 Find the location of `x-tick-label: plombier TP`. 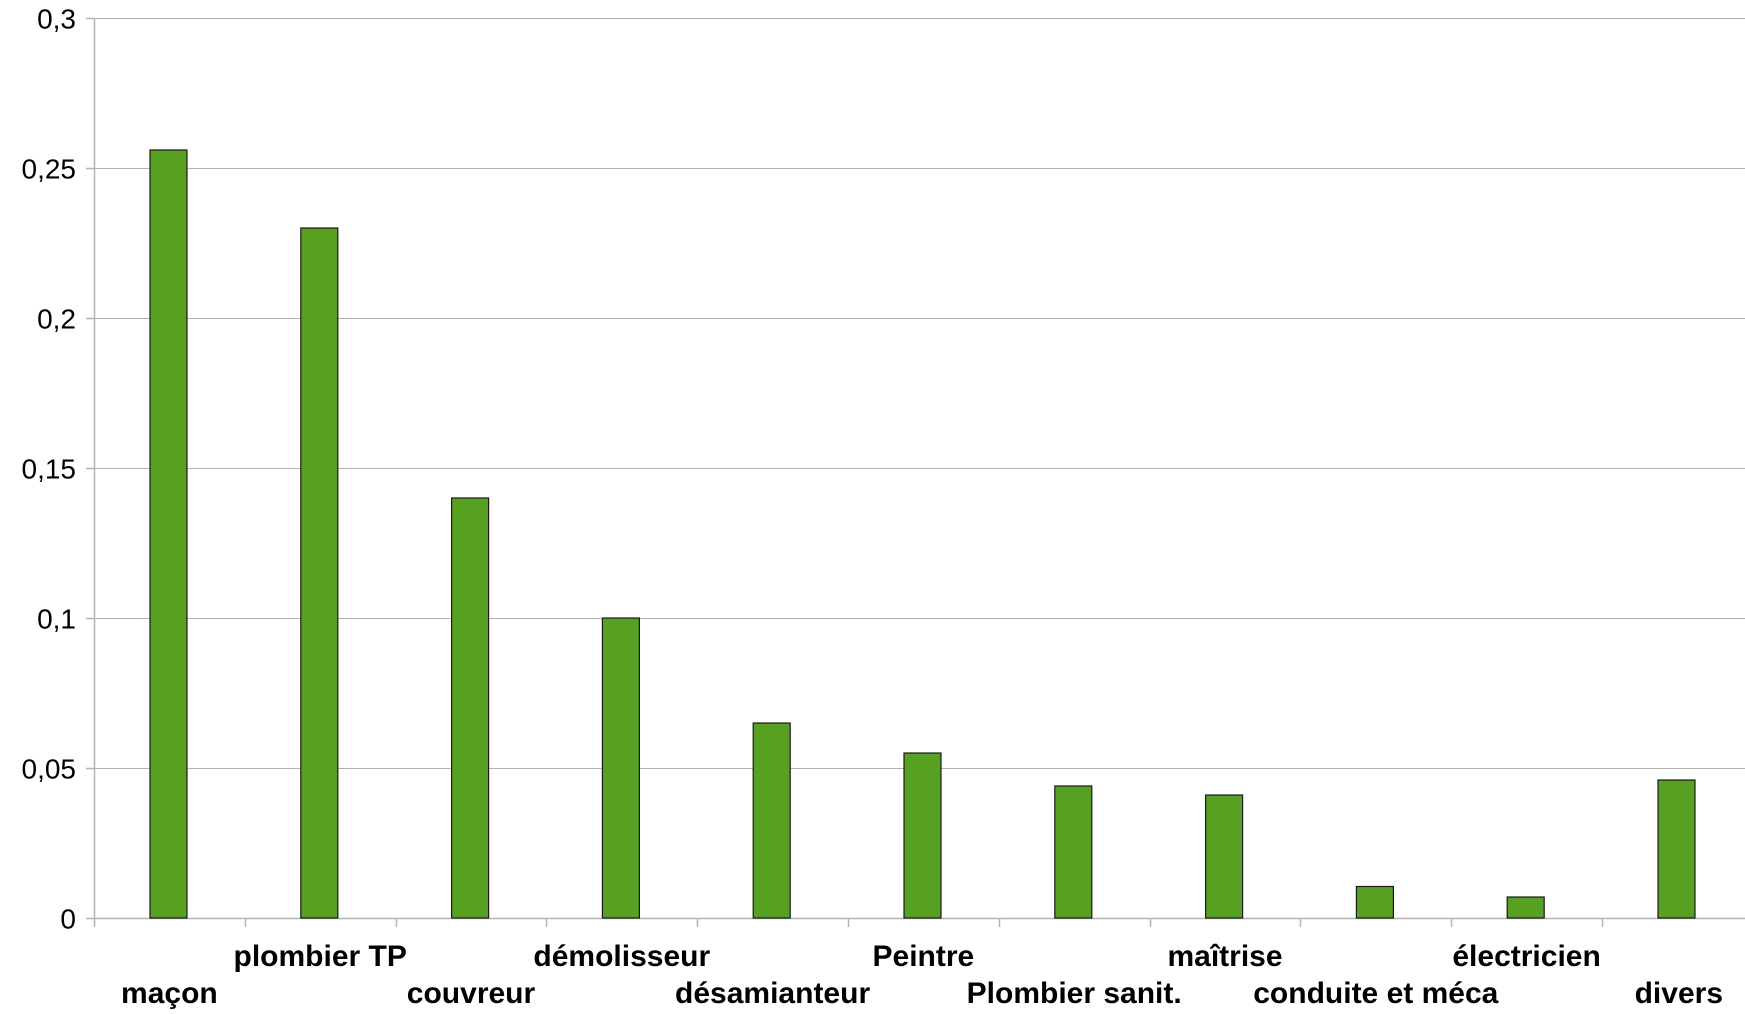

x-tick-label: plombier TP is located at coordinates (320, 956).